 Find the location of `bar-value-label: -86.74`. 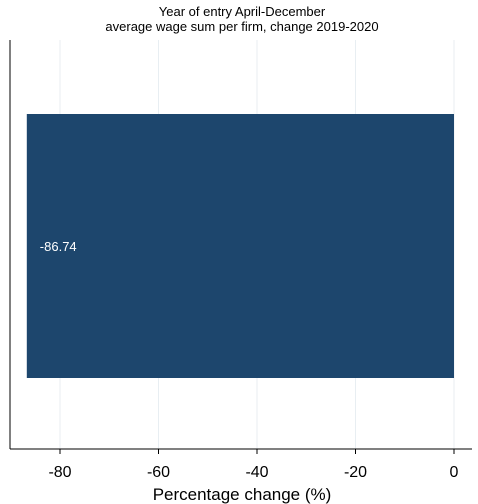

bar-value-label: -86.74 is located at coordinates (58, 246).